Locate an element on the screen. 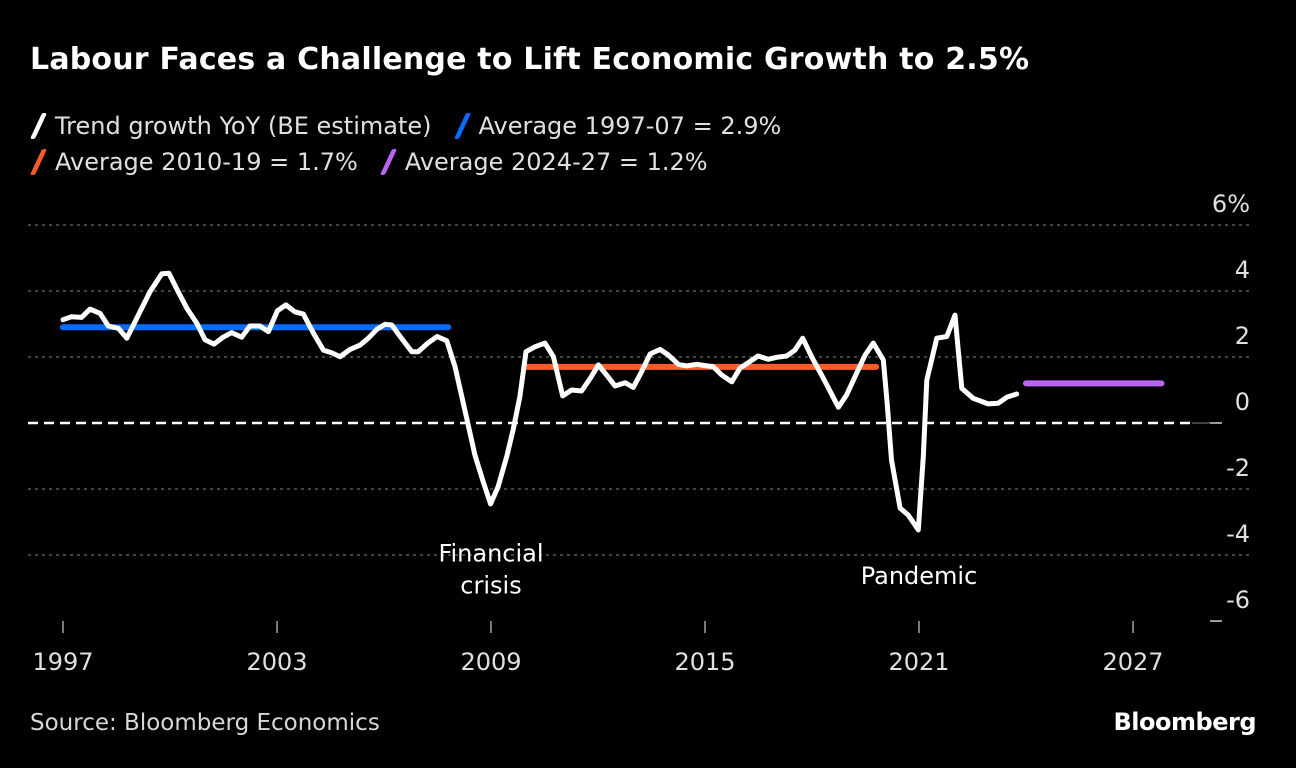 The width and height of the screenshot is (1296, 768). x-tick-label: 2003 is located at coordinates (276, 662).